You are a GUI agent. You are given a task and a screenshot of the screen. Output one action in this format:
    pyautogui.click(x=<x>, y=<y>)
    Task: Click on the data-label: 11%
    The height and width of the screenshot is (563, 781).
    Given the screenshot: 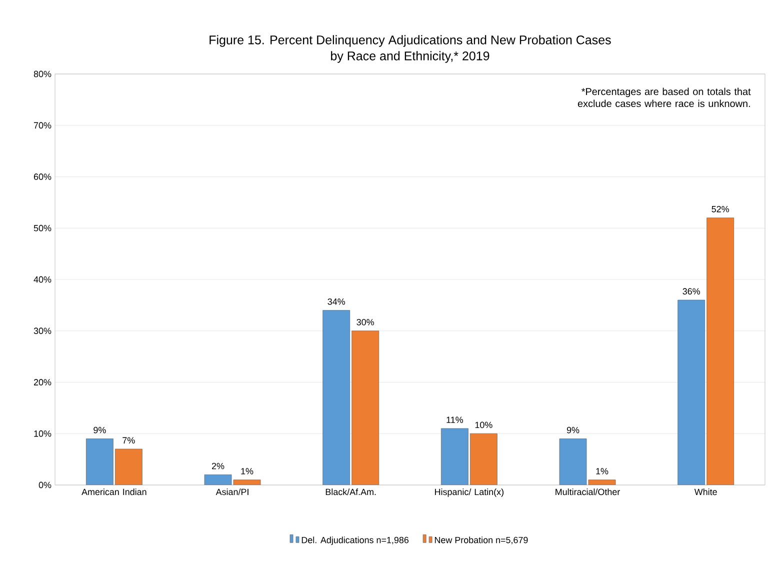 What is the action you would take?
    pyautogui.click(x=454, y=419)
    